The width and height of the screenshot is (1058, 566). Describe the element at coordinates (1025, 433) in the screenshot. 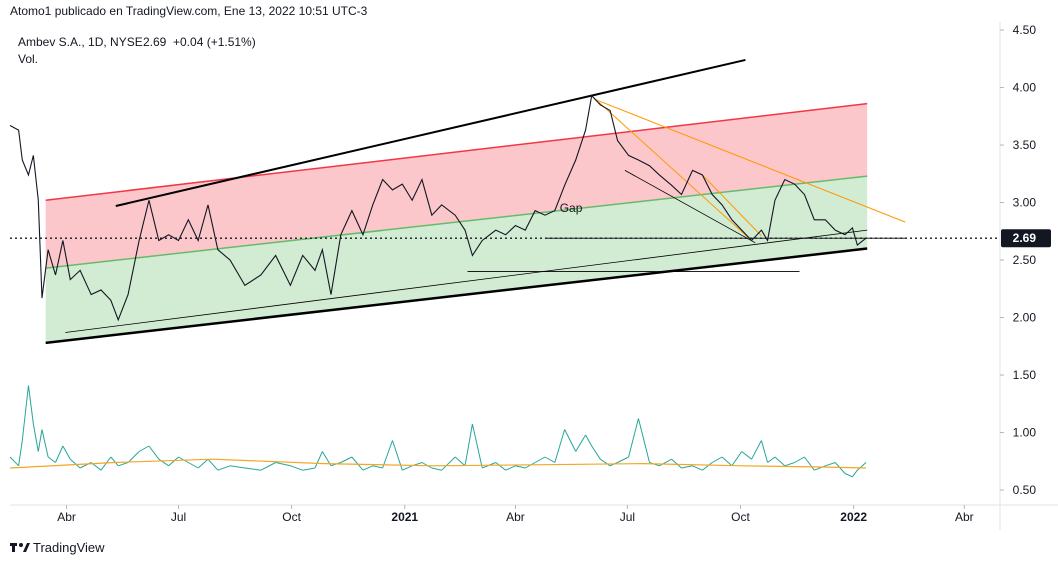

I see `y-tick-label: 1.00` at that location.